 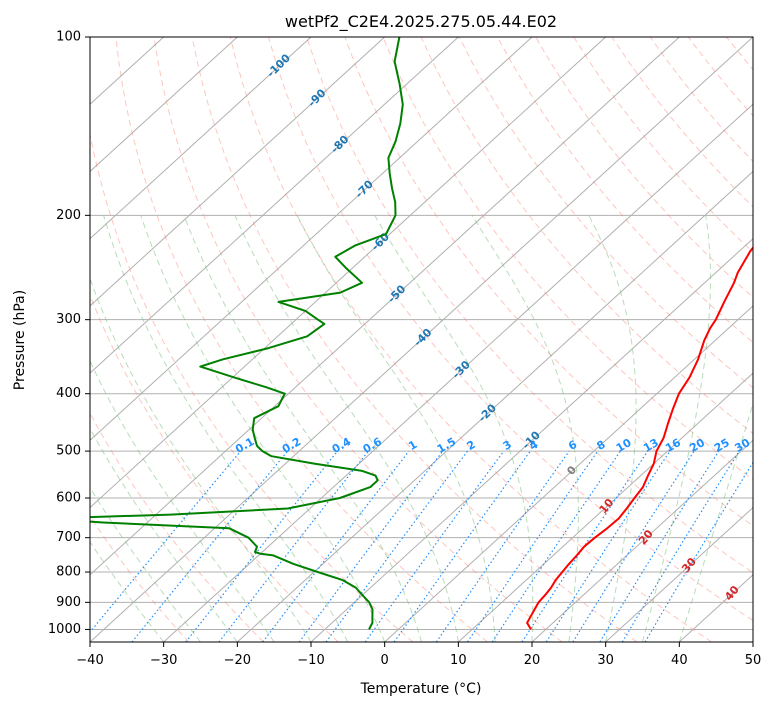 I want to click on y-tick-label: 800, so click(x=68, y=572).